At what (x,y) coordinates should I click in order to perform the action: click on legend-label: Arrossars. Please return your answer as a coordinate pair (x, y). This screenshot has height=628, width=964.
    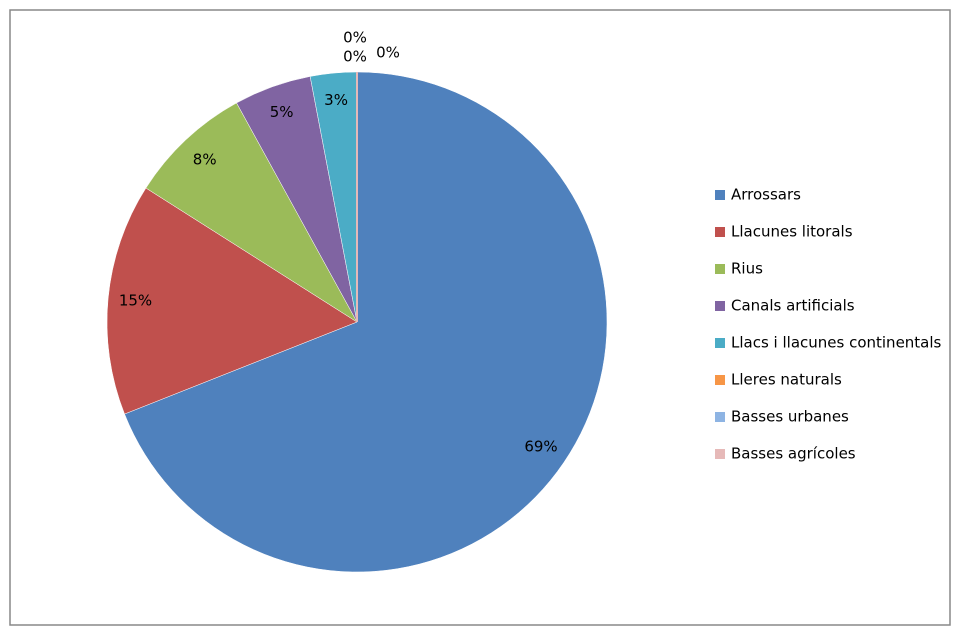
    Looking at the image, I should click on (766, 195).